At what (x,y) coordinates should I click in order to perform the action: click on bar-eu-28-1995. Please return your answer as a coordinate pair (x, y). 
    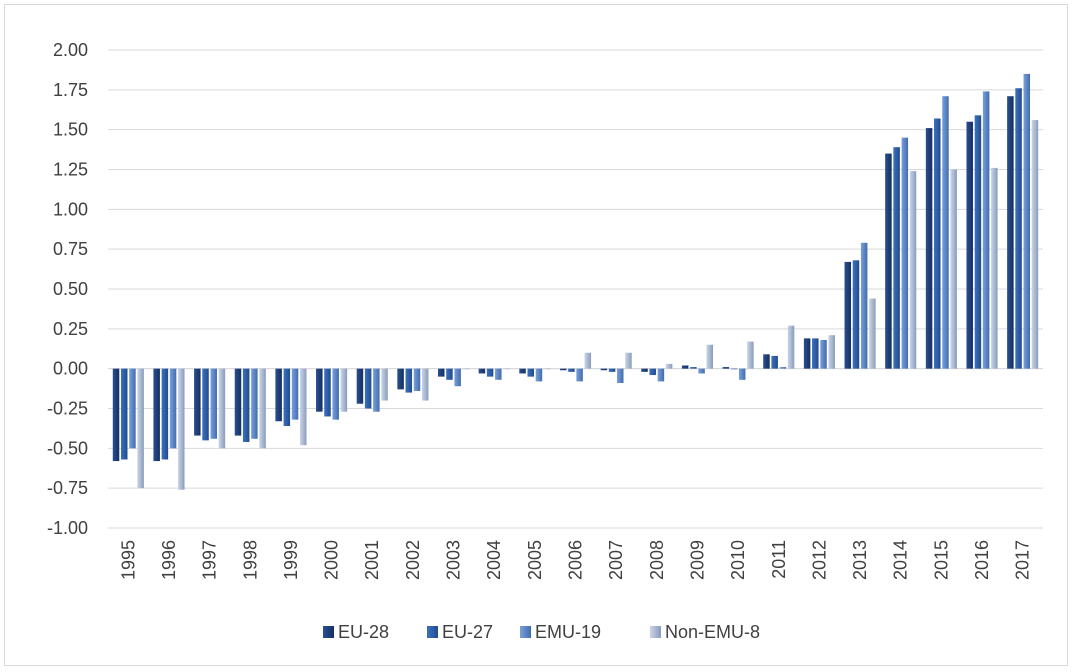
    Looking at the image, I should click on (116, 415).